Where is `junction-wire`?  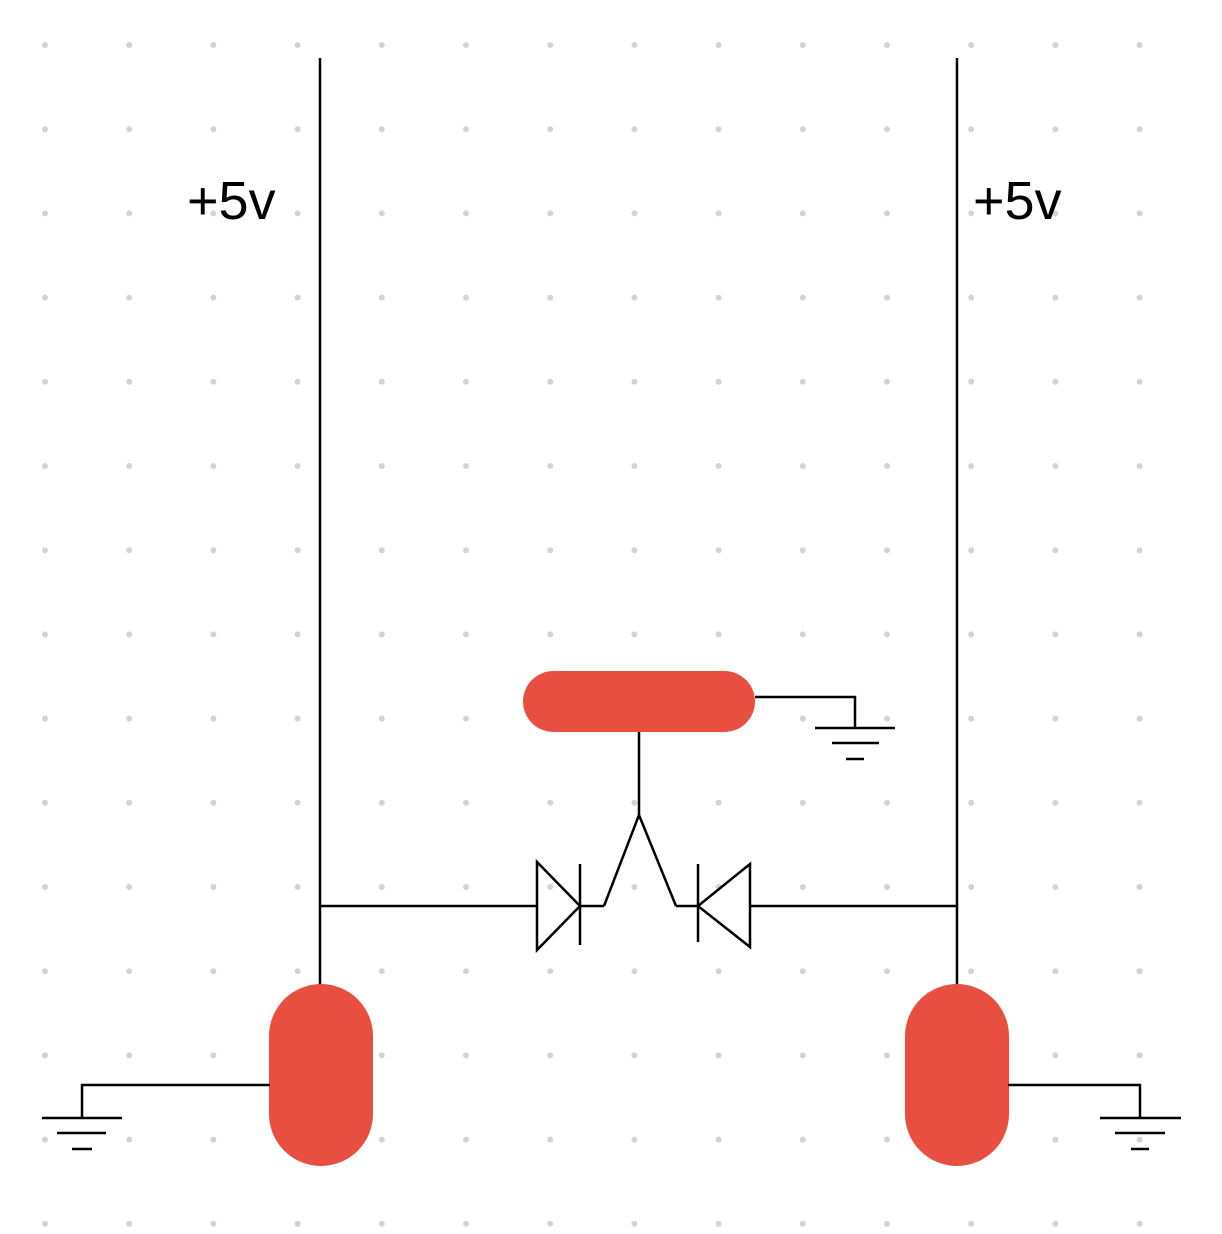
junction-wire is located at coordinates (640, 859).